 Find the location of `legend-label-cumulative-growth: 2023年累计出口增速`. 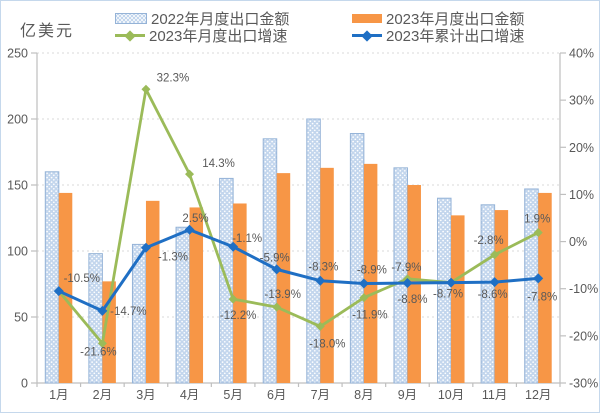

legend-label-cumulative-growth: 2023年累计出口增速 is located at coordinates (455, 36).